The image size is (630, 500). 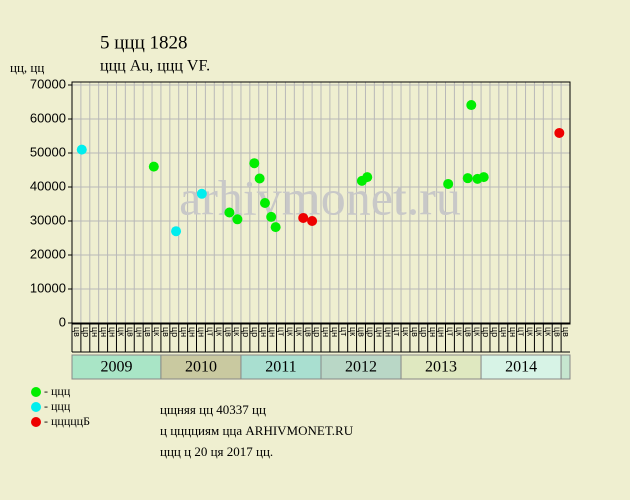 What do you see at coordinates (155, 66) in the screenshot?
I see `chart-subtitle: ццц Au, ццц VF.` at bounding box center [155, 66].